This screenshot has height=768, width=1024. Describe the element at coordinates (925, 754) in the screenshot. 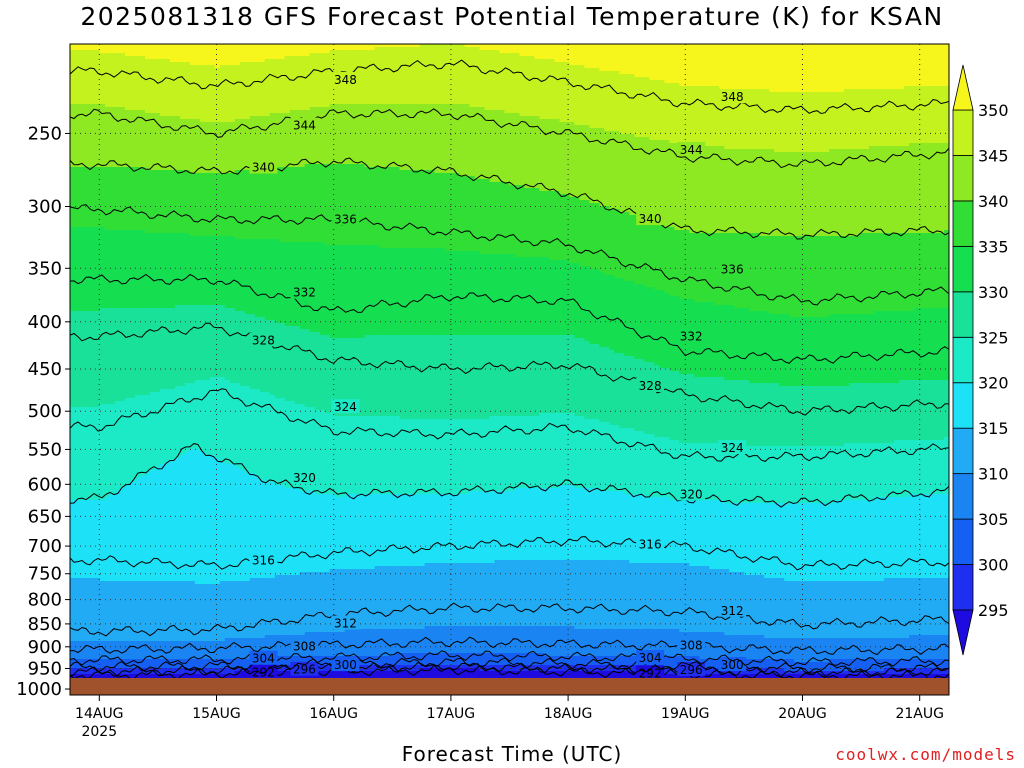

I see `credit-link: coolwx.com/models` at that location.